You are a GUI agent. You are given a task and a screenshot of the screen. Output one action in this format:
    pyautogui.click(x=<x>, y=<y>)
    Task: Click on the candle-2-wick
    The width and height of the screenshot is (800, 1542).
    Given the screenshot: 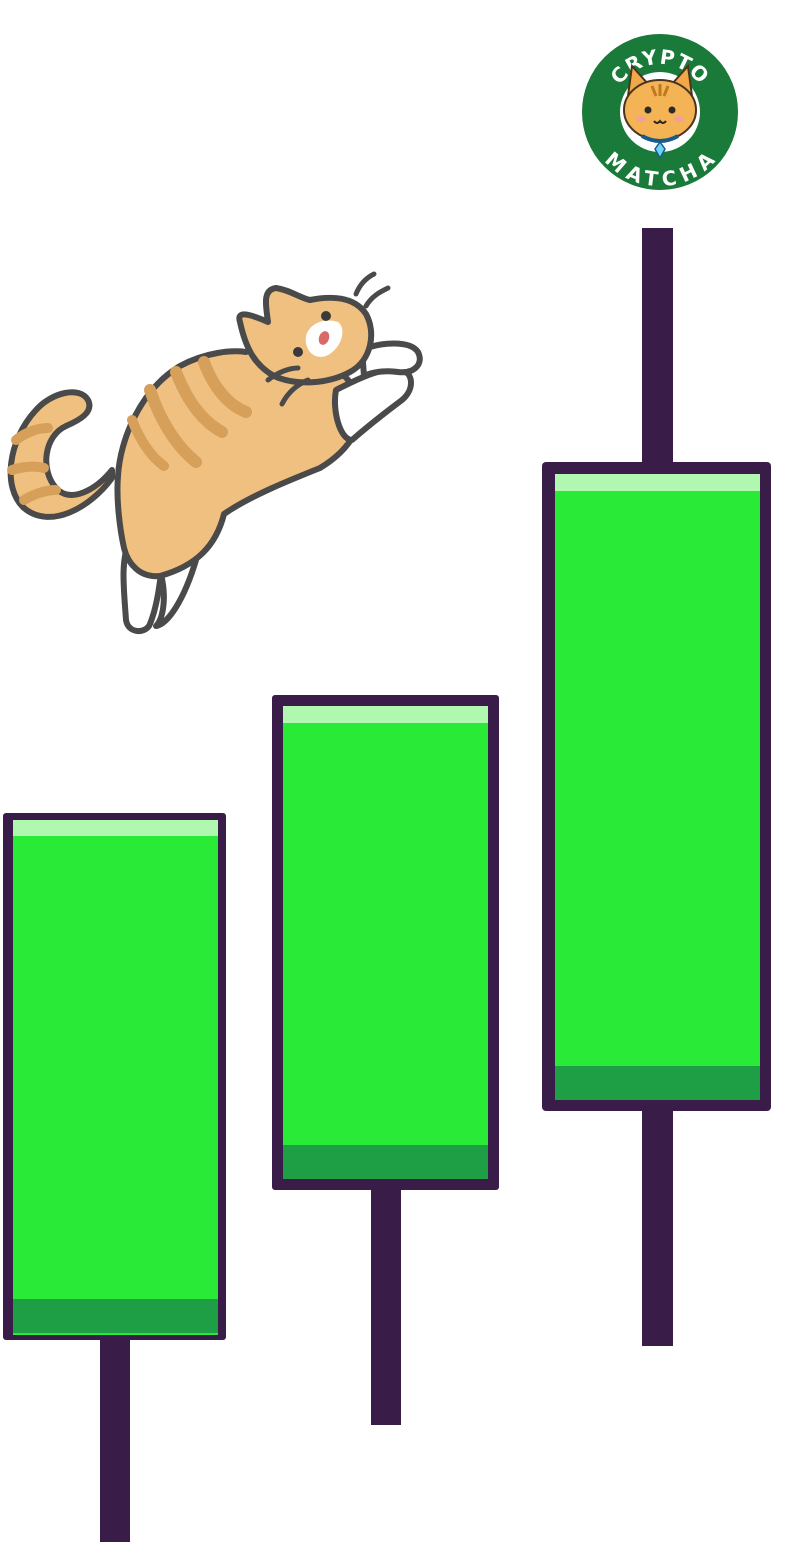 What is the action you would take?
    pyautogui.click(x=386, y=1305)
    